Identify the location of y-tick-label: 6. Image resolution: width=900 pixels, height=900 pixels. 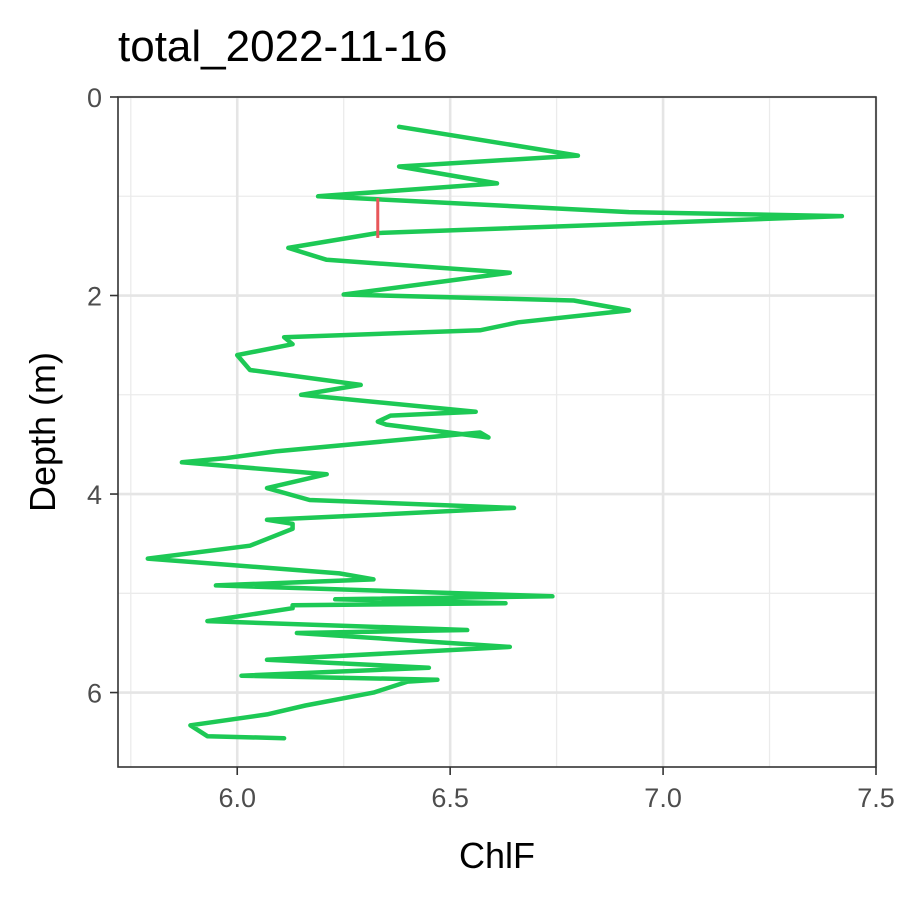
(94, 694).